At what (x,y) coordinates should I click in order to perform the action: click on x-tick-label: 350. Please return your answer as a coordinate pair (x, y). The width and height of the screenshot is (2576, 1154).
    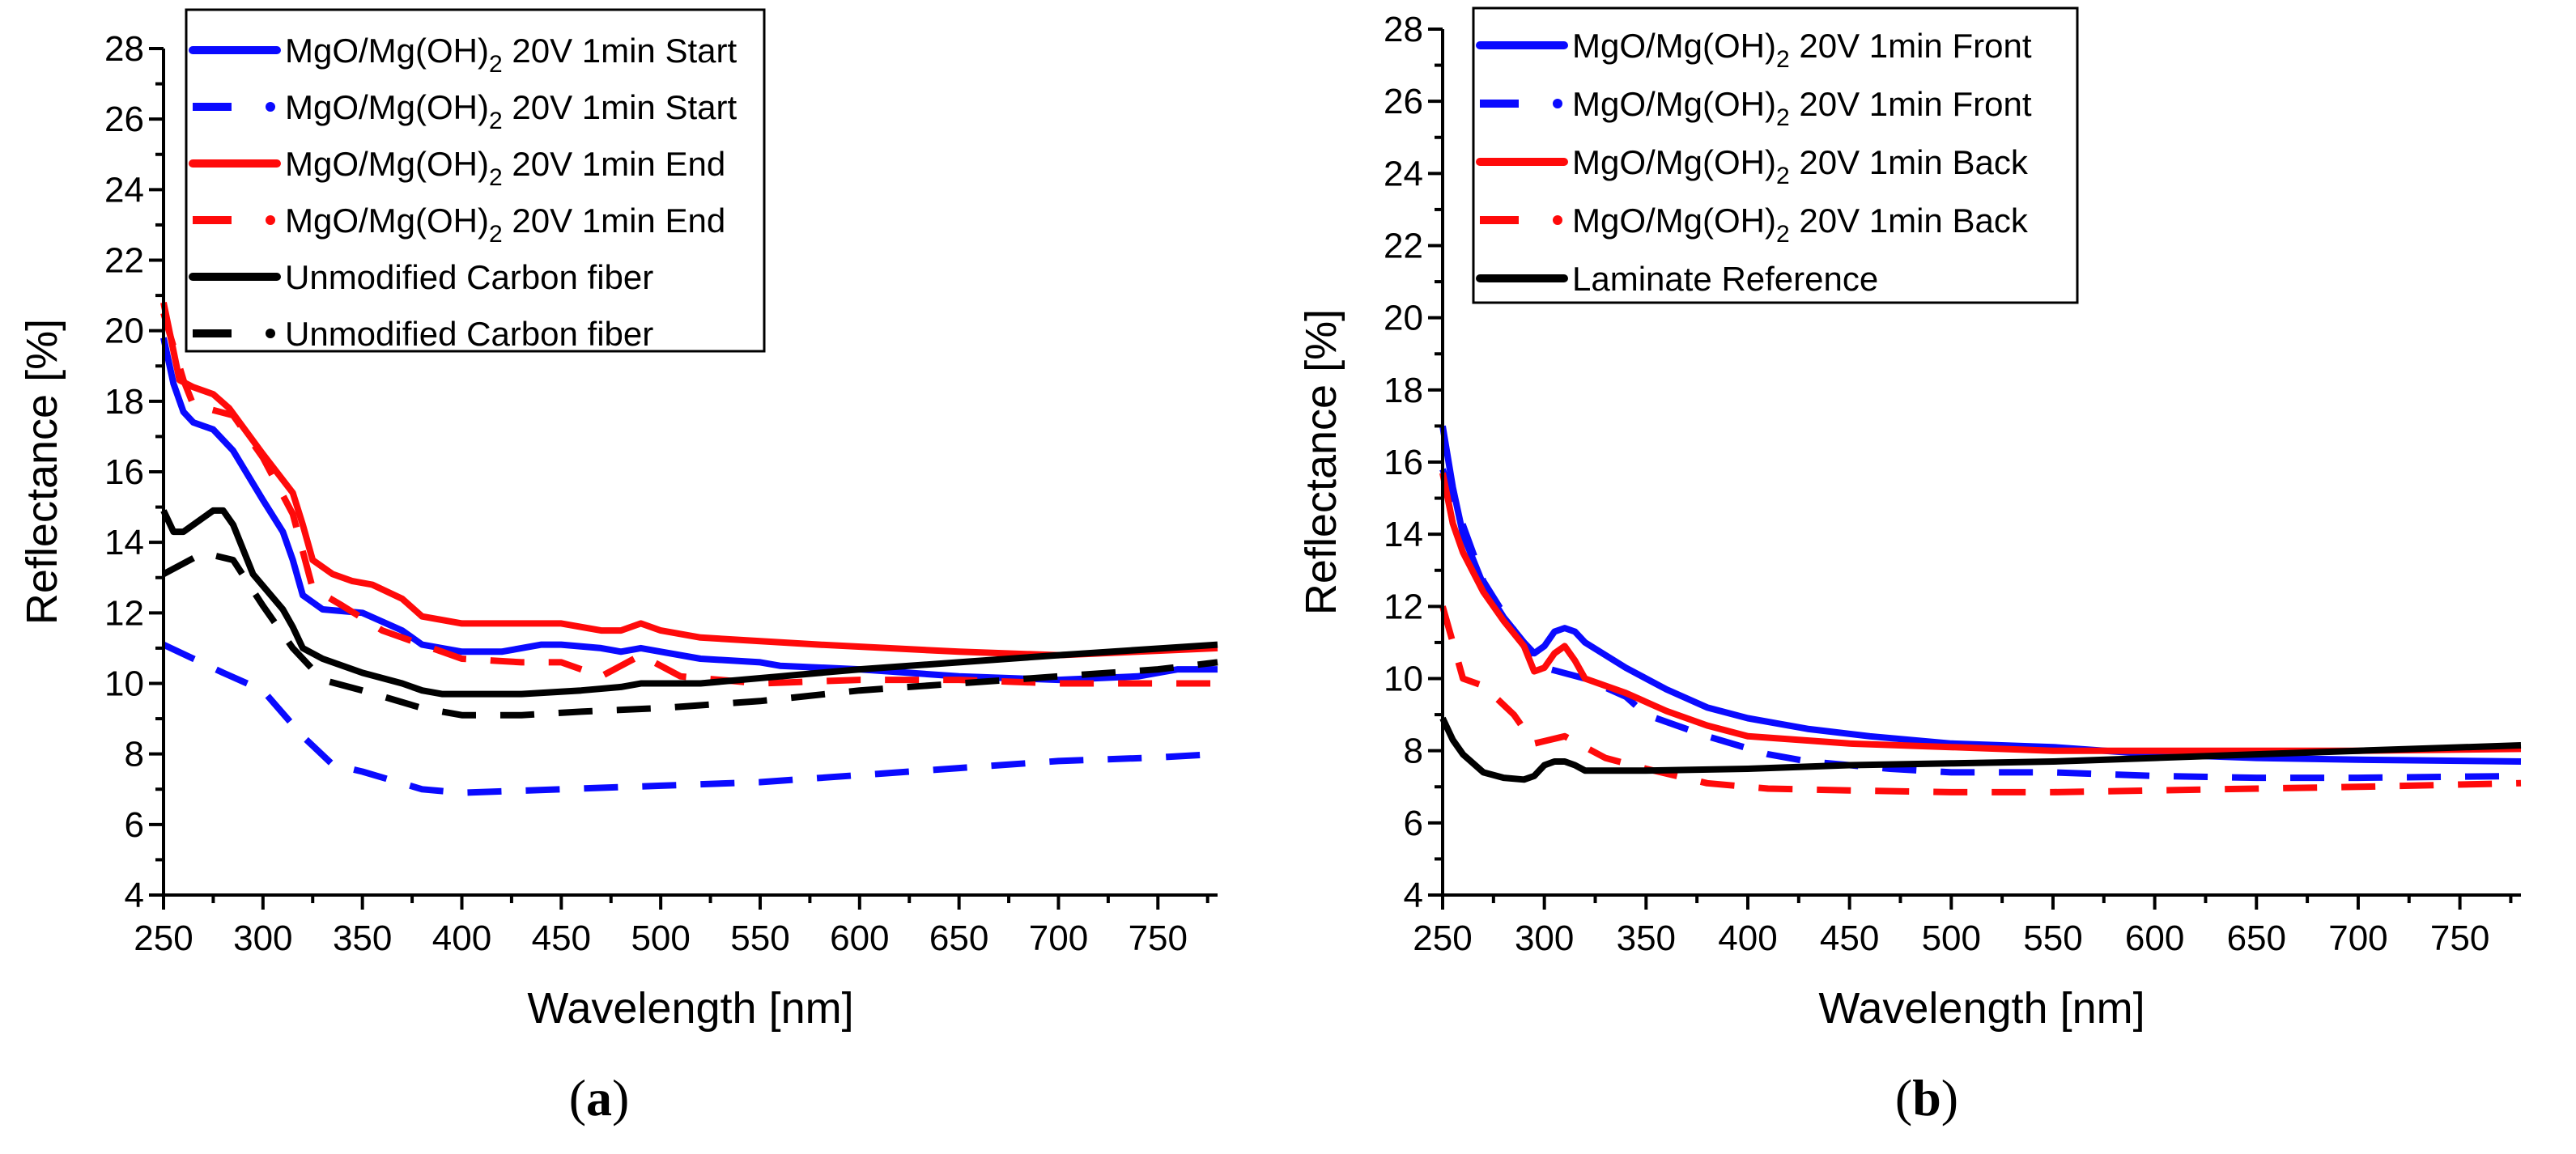
    Looking at the image, I should click on (1646, 938).